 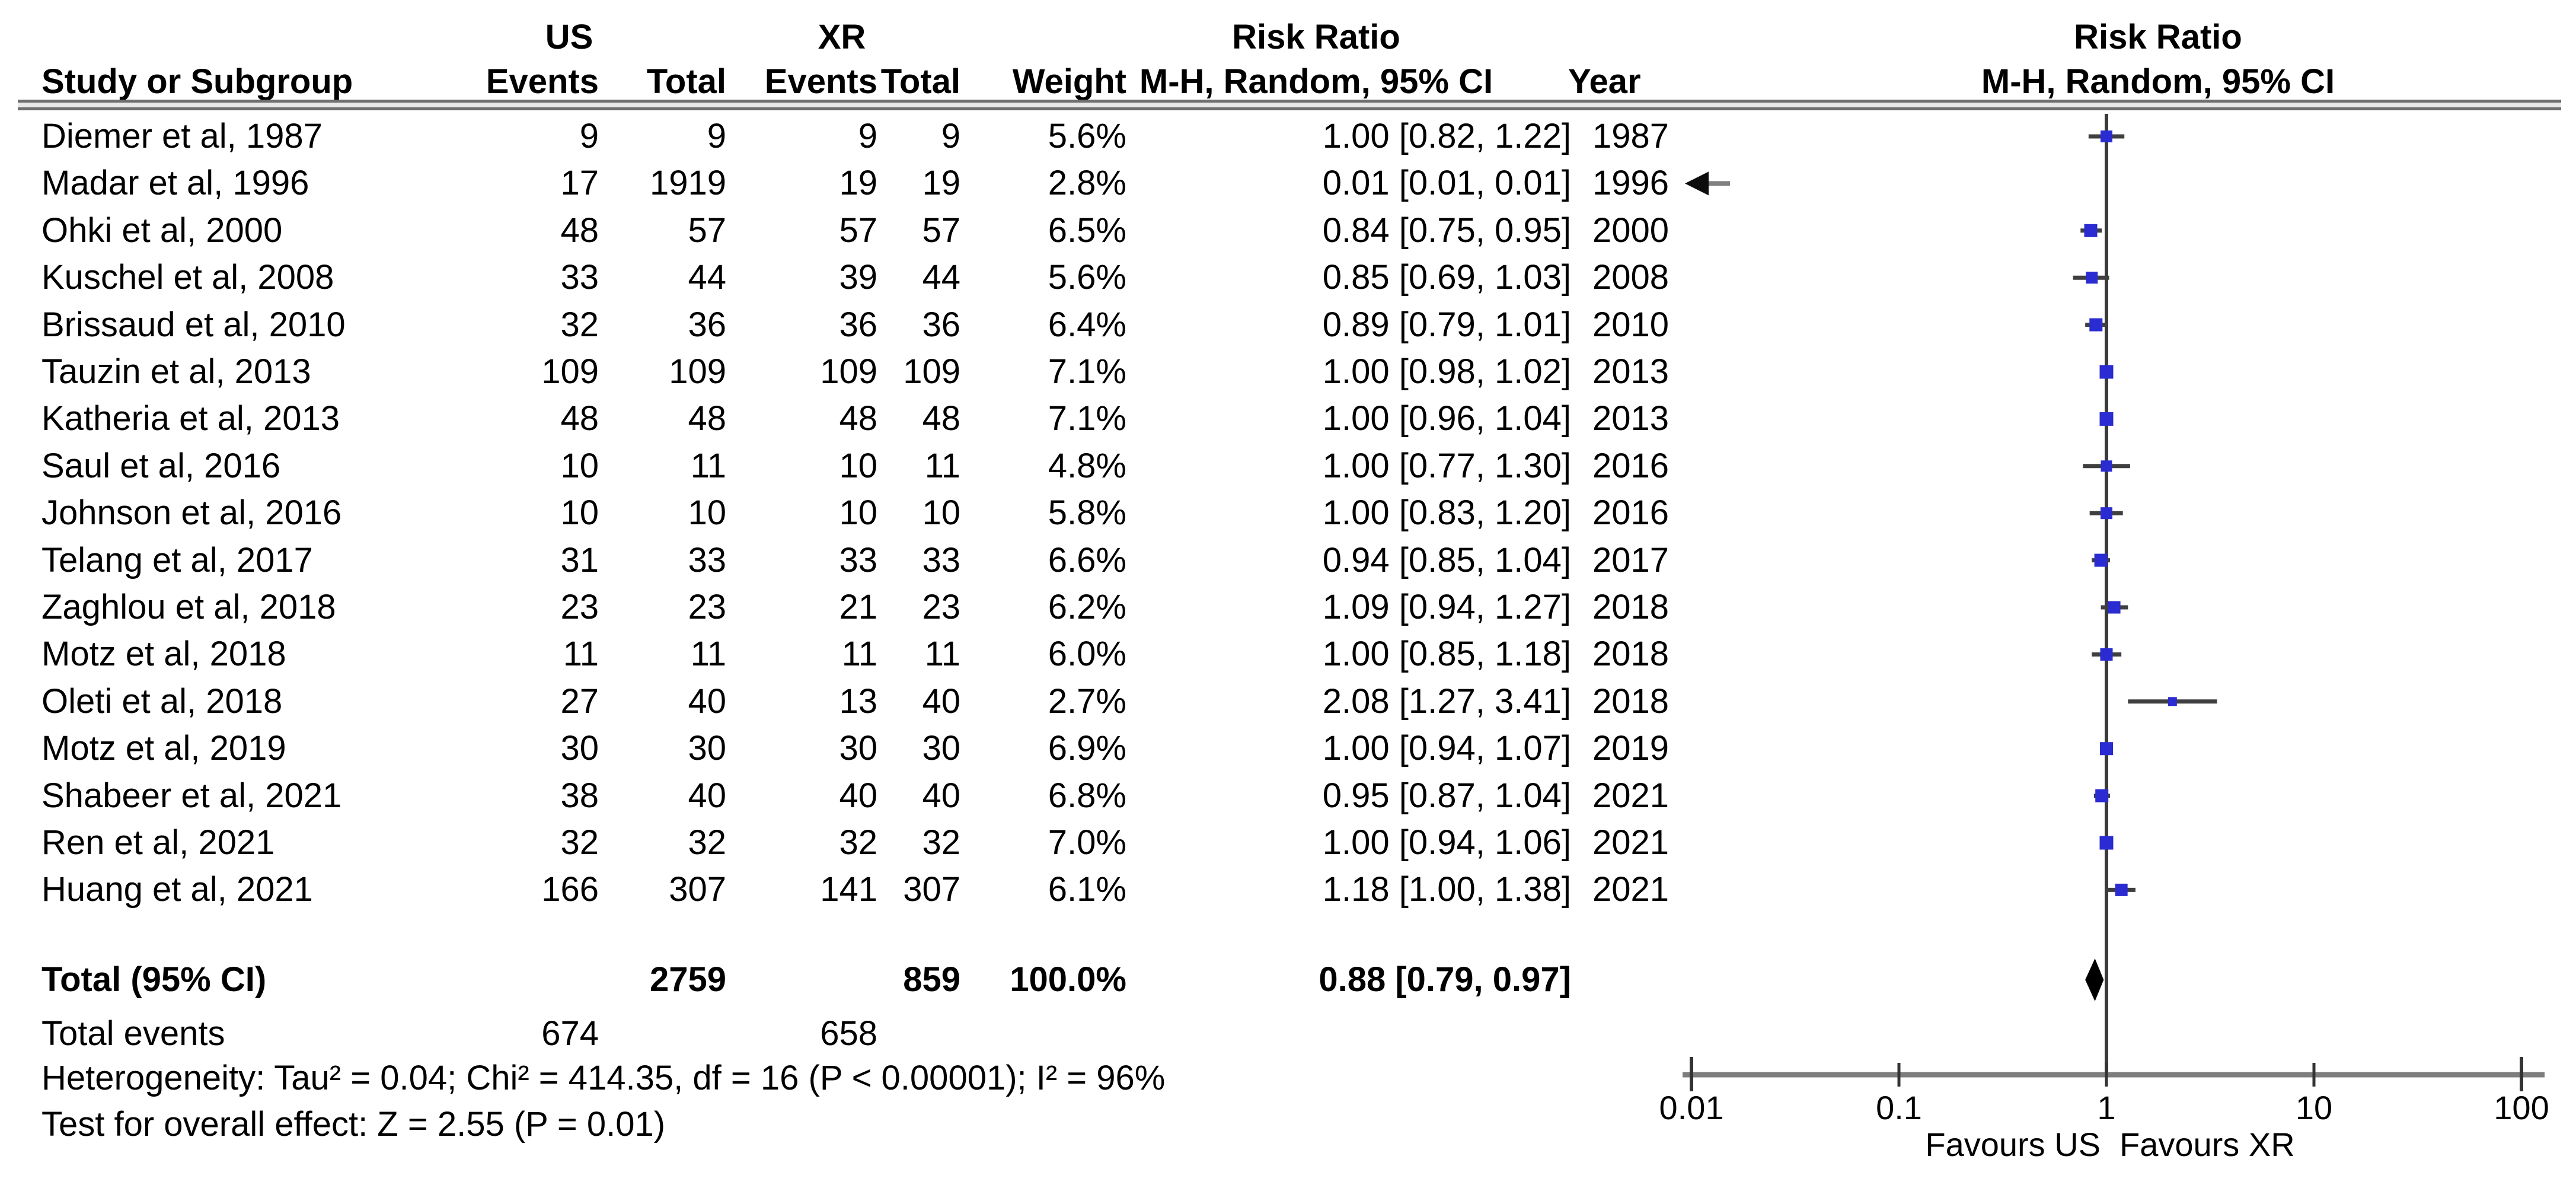 I want to click on xr-total-value: 57, so click(x=941, y=230).